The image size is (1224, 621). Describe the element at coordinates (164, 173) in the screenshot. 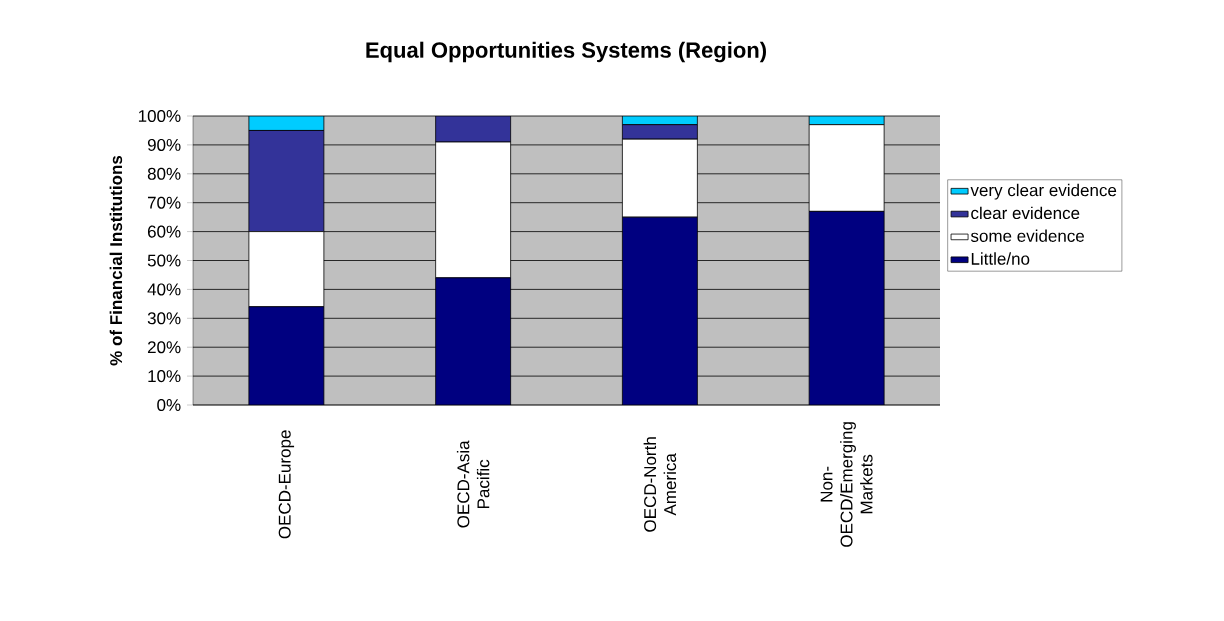

I see `y-tick-label: 80%` at that location.